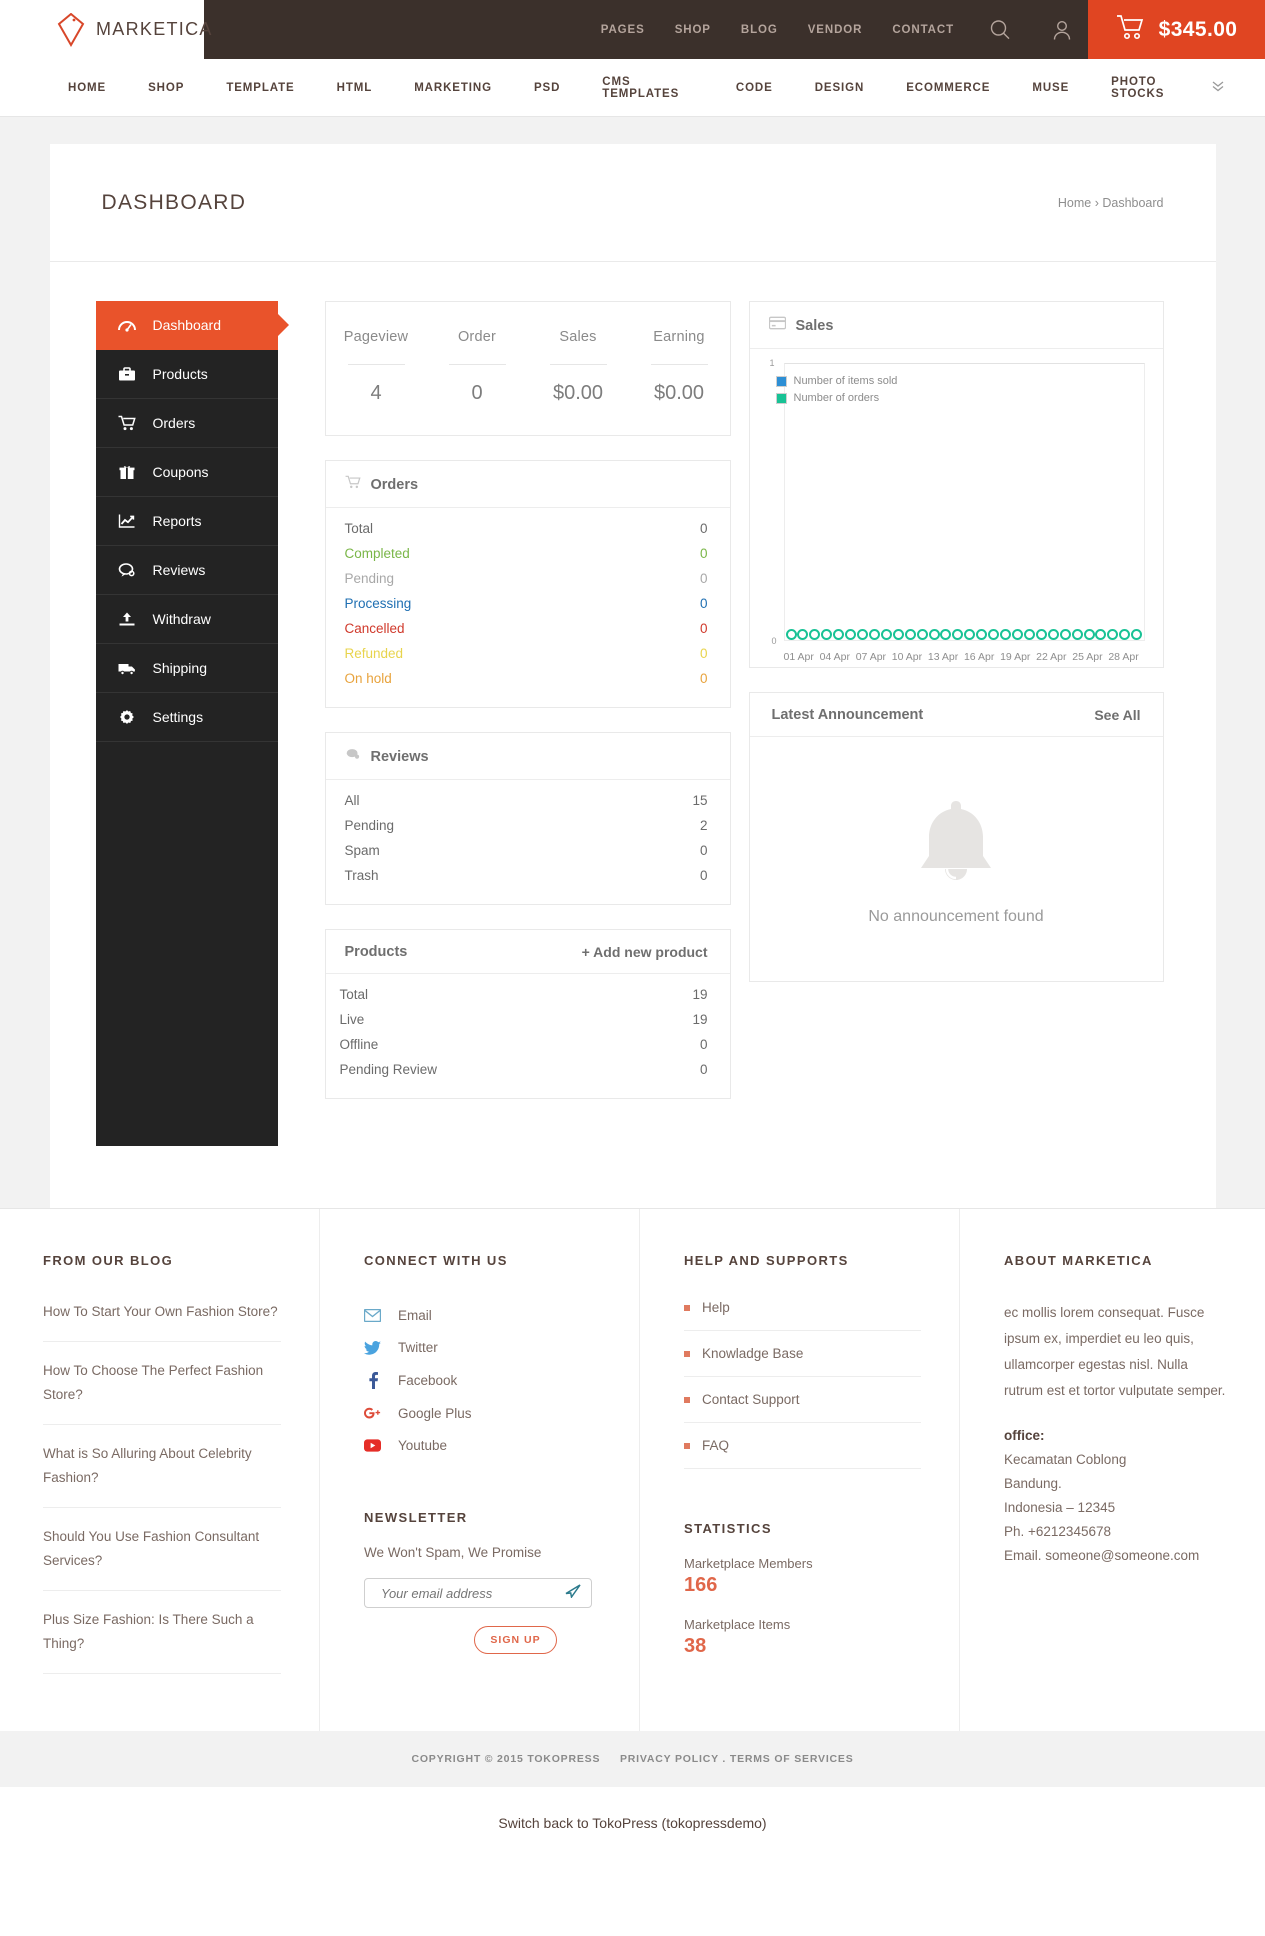 This screenshot has width=1265, height=1936. I want to click on social-link-email: Email, so click(482, 1316).